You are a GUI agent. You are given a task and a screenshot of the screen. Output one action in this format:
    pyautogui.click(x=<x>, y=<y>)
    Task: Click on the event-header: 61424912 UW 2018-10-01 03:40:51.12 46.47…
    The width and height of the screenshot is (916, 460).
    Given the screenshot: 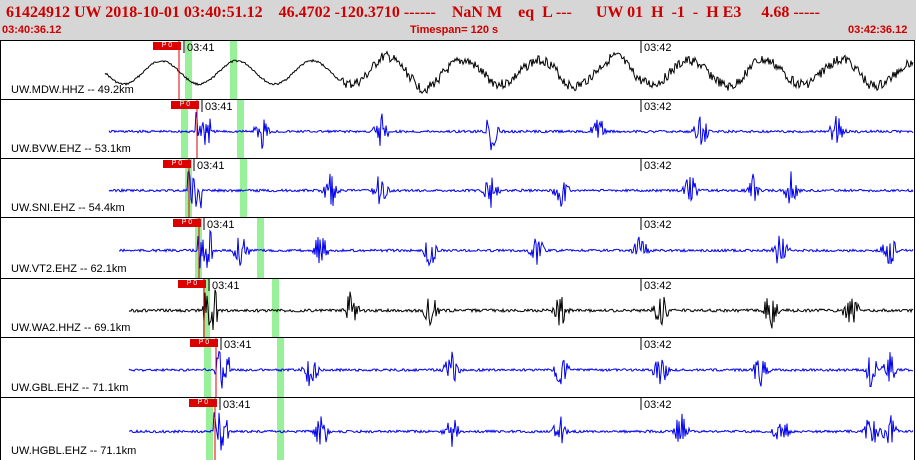 What is the action you would take?
    pyautogui.click(x=458, y=20)
    